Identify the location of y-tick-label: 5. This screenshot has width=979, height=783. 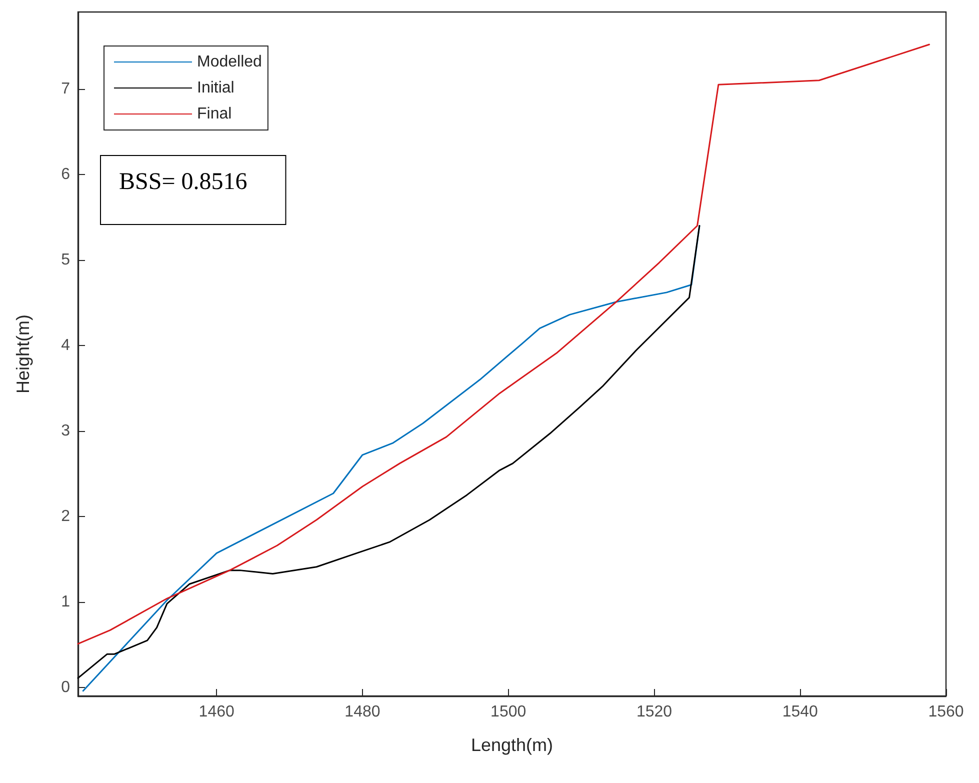
(65, 259).